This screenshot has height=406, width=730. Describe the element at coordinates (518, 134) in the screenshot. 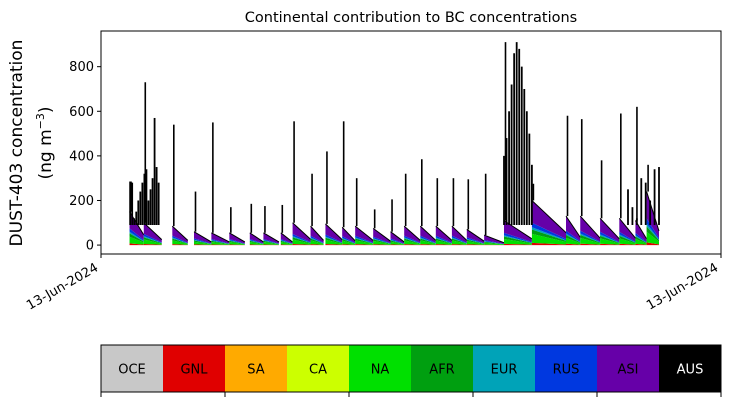

I see `spike-burst` at that location.